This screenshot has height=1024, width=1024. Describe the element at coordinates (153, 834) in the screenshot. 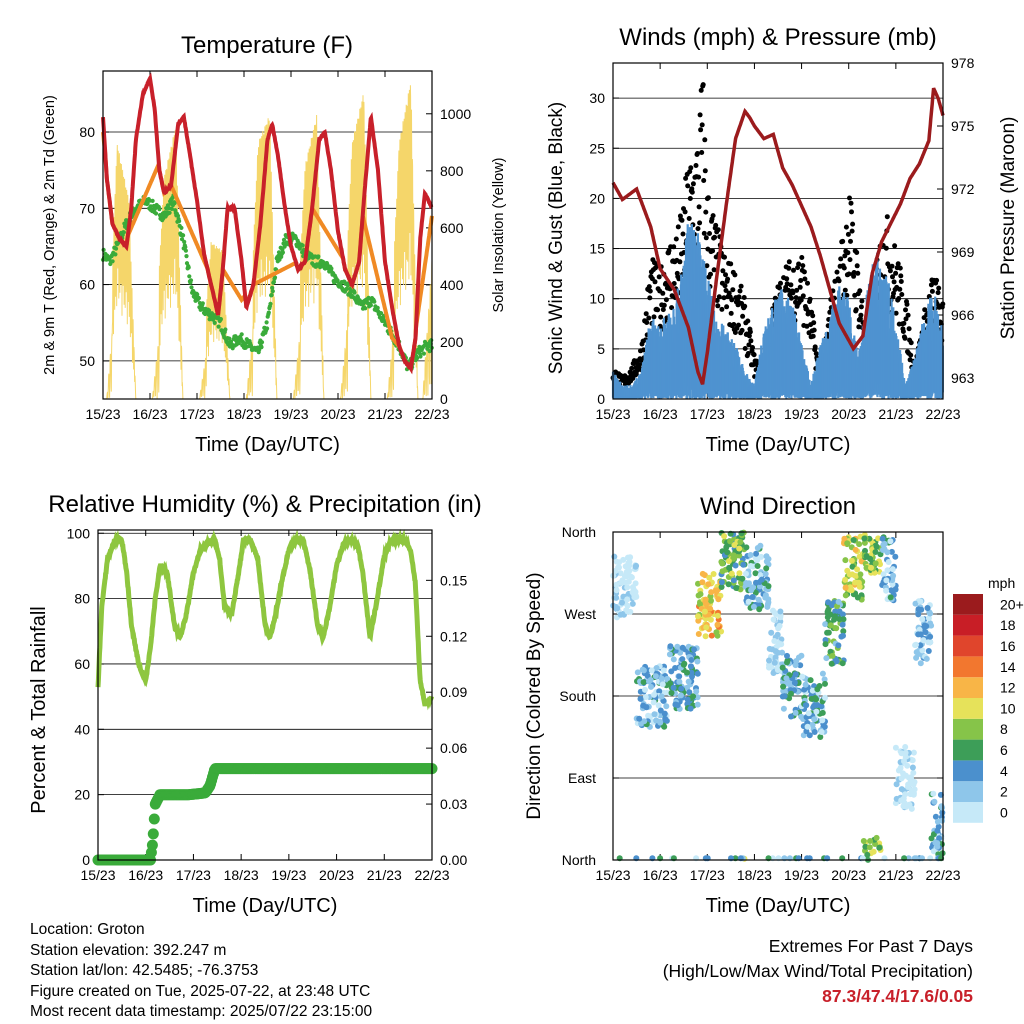

I see `rainfall-point` at that location.